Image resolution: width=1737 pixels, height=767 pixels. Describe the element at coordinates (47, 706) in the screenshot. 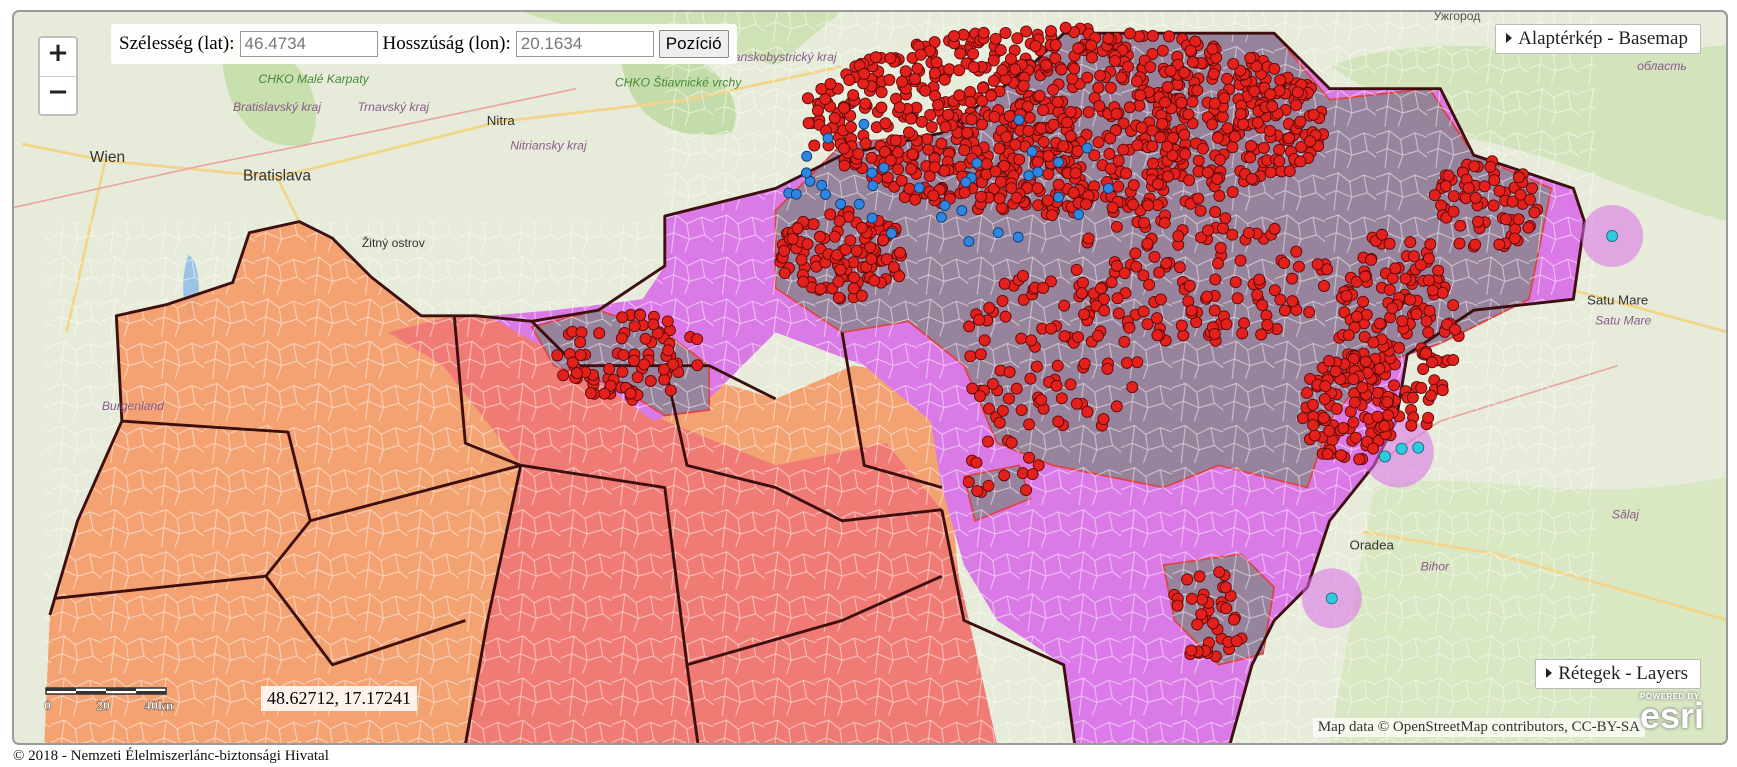

I see `scale-label: 0` at that location.